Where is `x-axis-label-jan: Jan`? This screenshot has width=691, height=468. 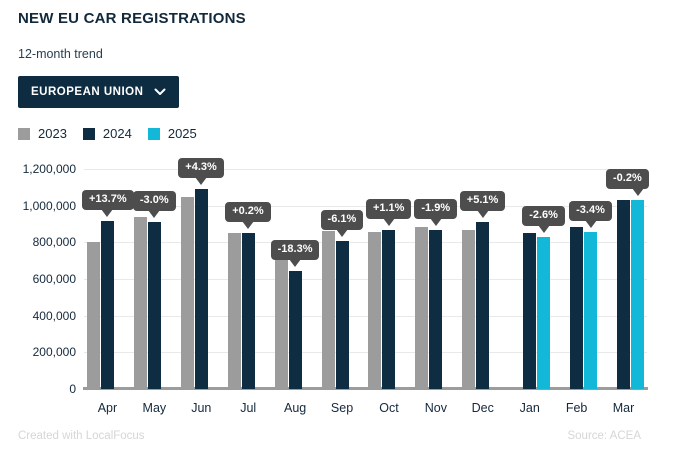 x-axis-label-jan: Jan is located at coordinates (529, 408).